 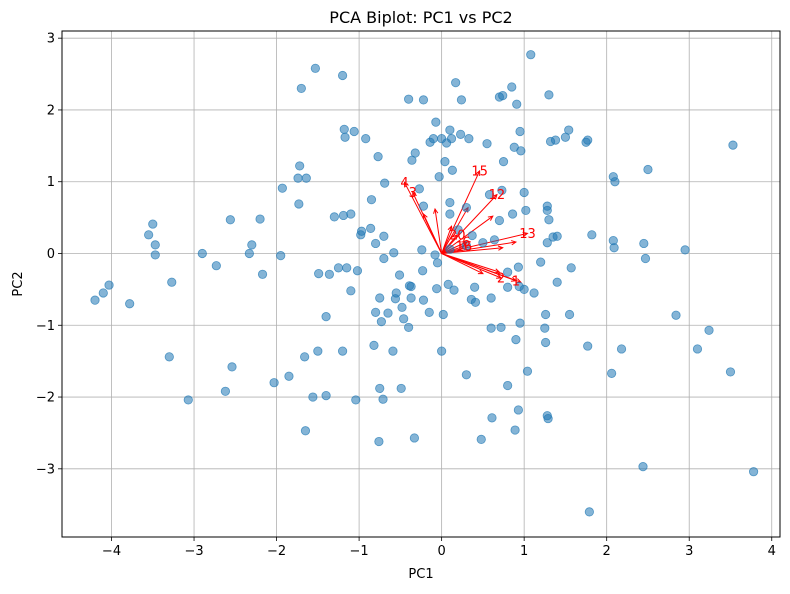 I want to click on y-tick-label: 2, so click(x=51, y=110).